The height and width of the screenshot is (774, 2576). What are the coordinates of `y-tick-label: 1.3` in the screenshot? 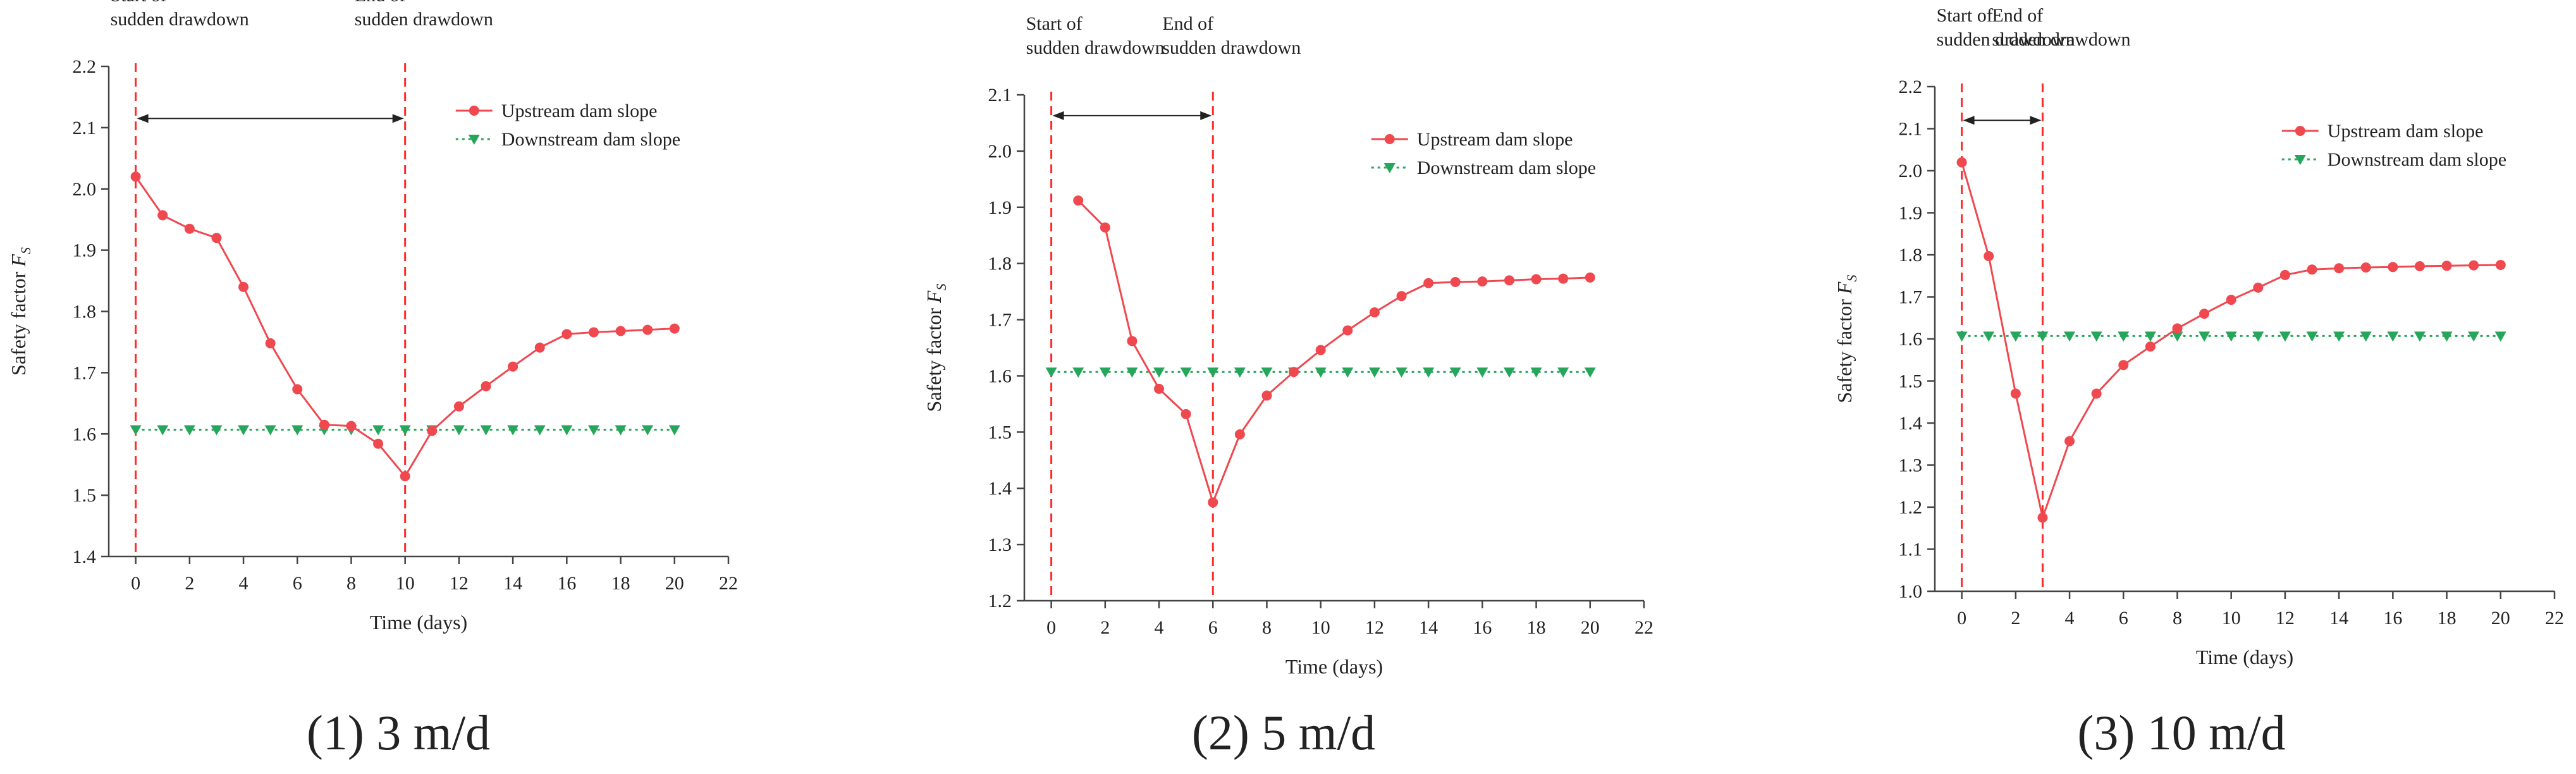 It's located at (1000, 544).